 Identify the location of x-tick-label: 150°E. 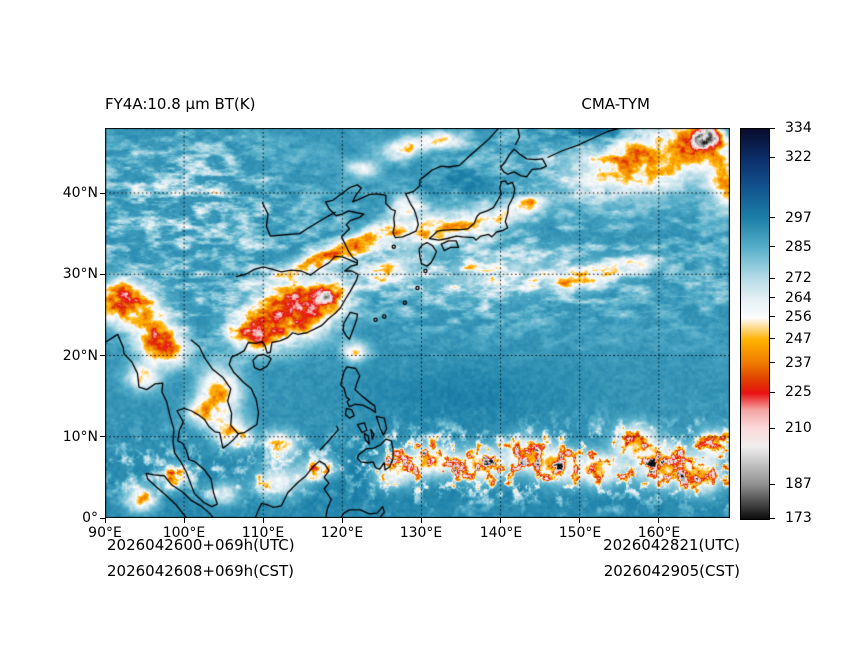
(580, 533).